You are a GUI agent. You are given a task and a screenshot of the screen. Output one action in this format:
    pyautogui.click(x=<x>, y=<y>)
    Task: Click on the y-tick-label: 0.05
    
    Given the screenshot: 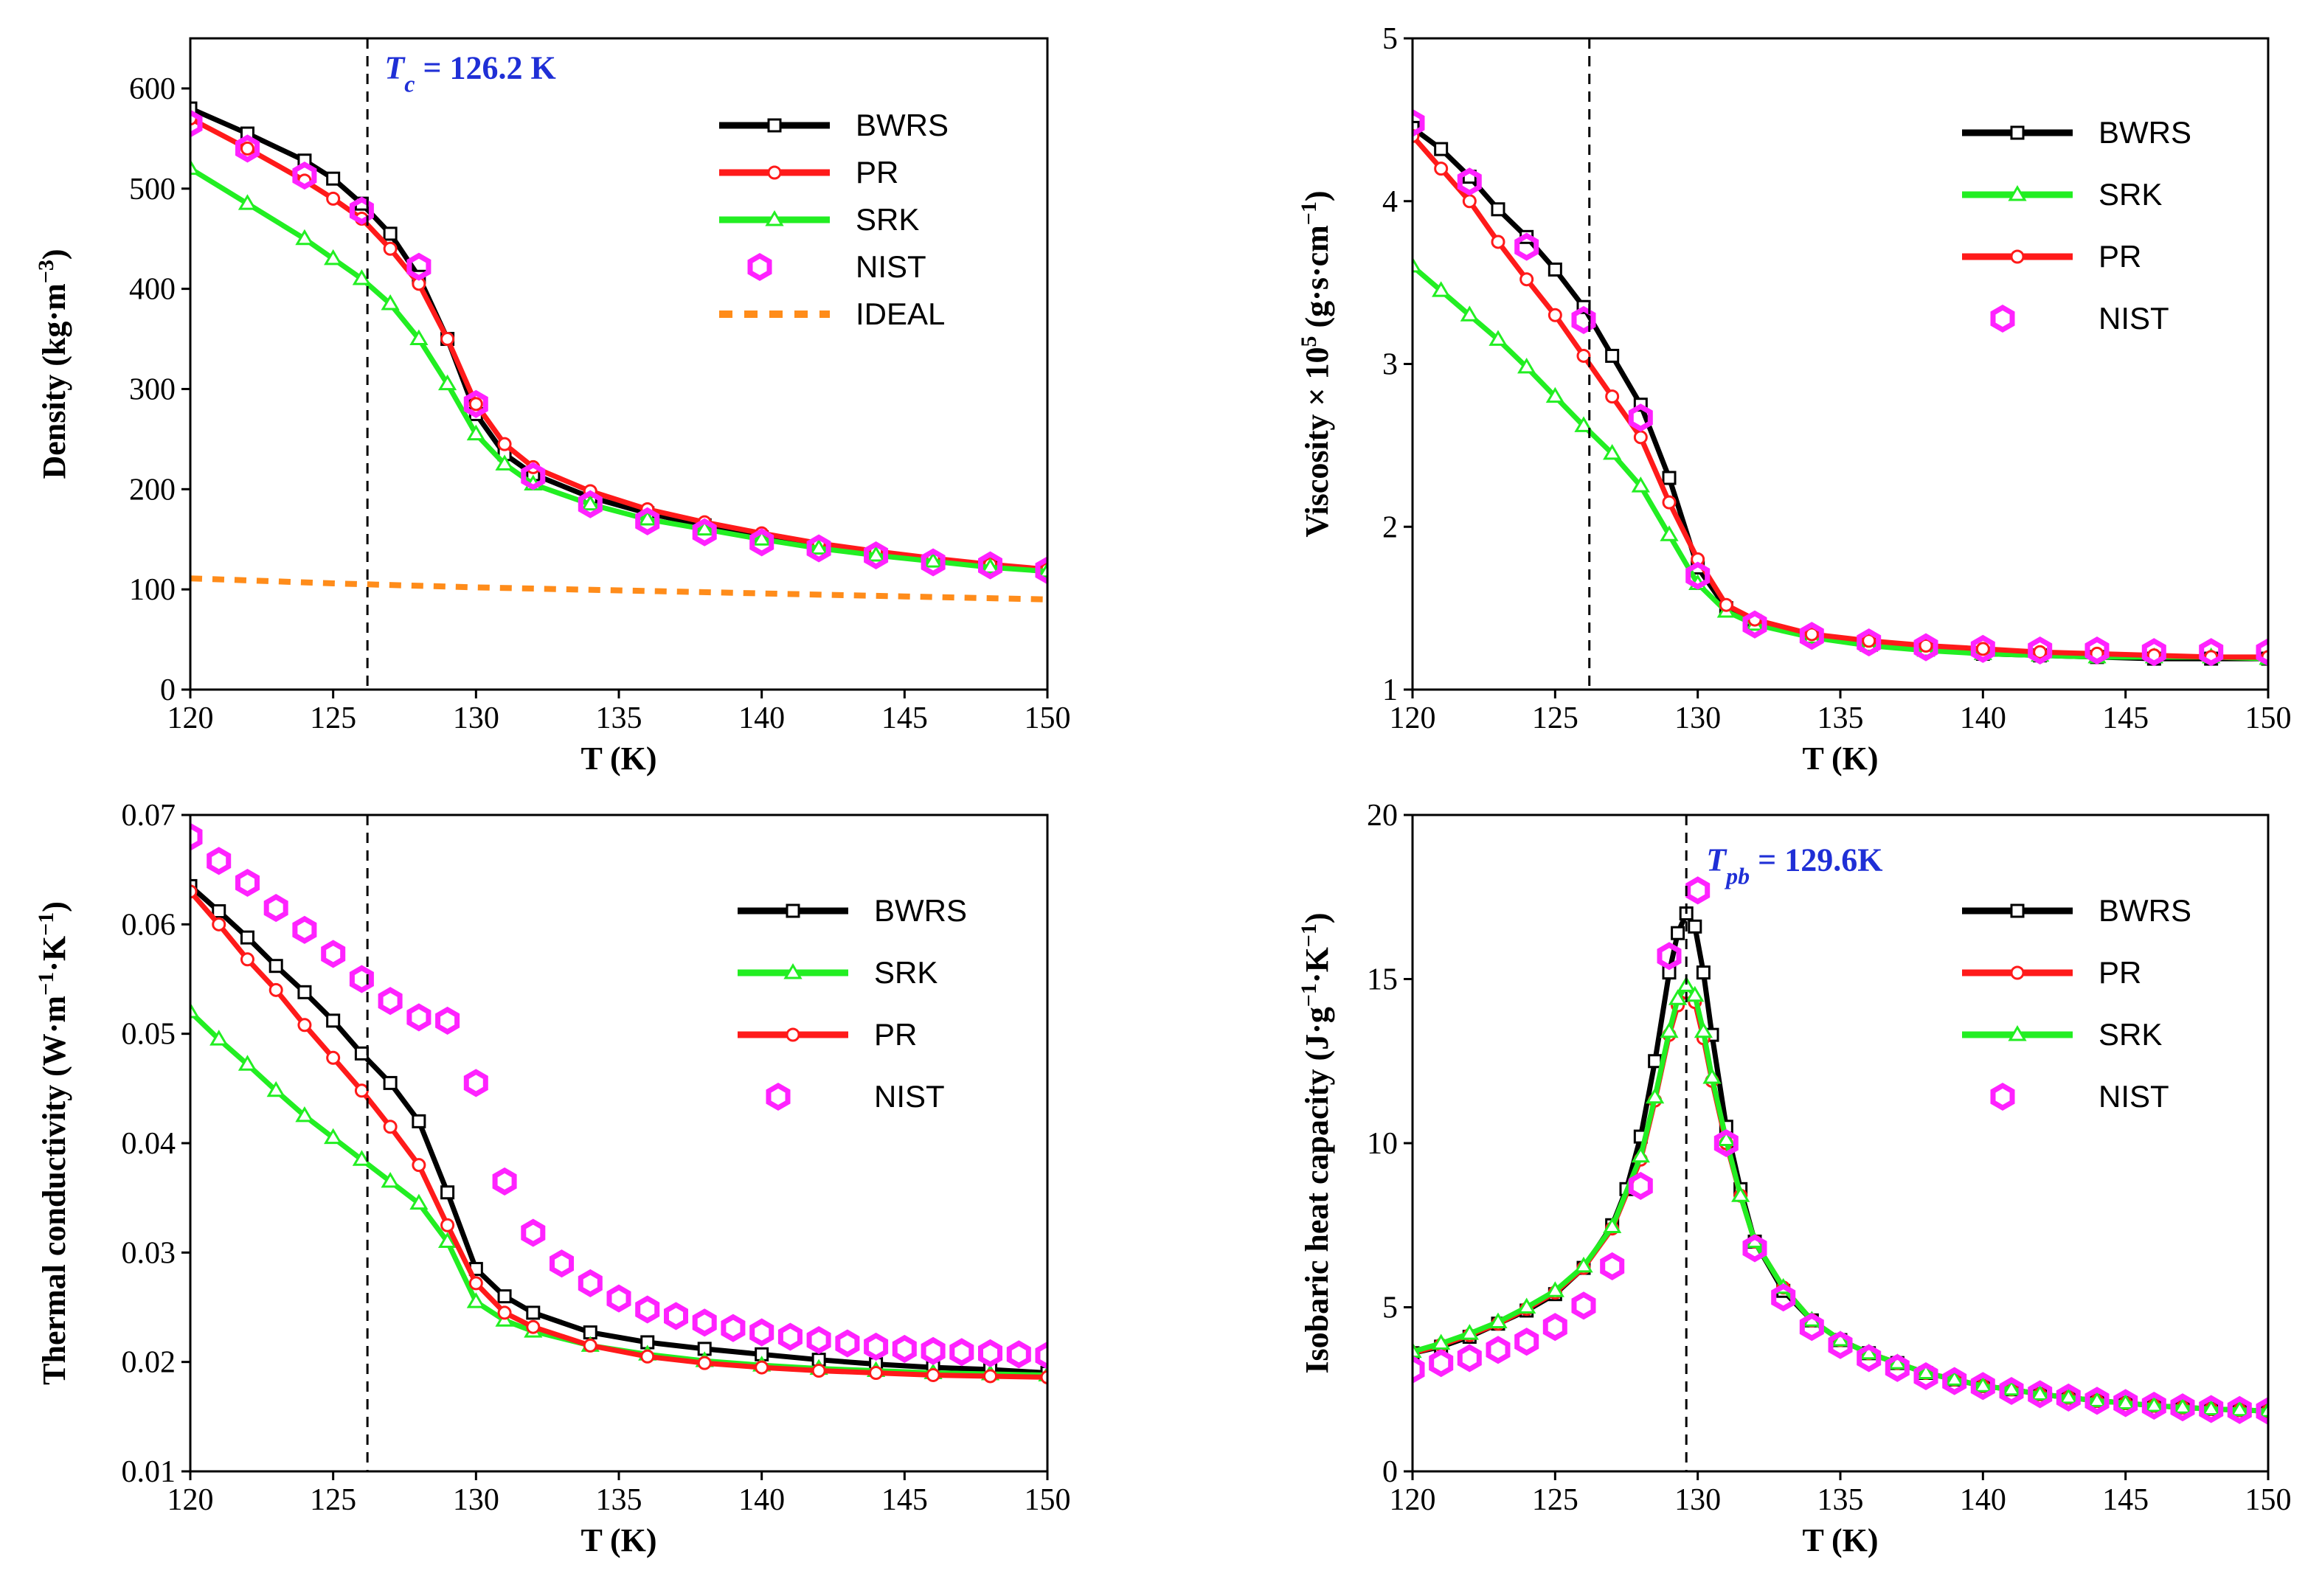 What is the action you would take?
    pyautogui.click(x=149, y=1035)
    